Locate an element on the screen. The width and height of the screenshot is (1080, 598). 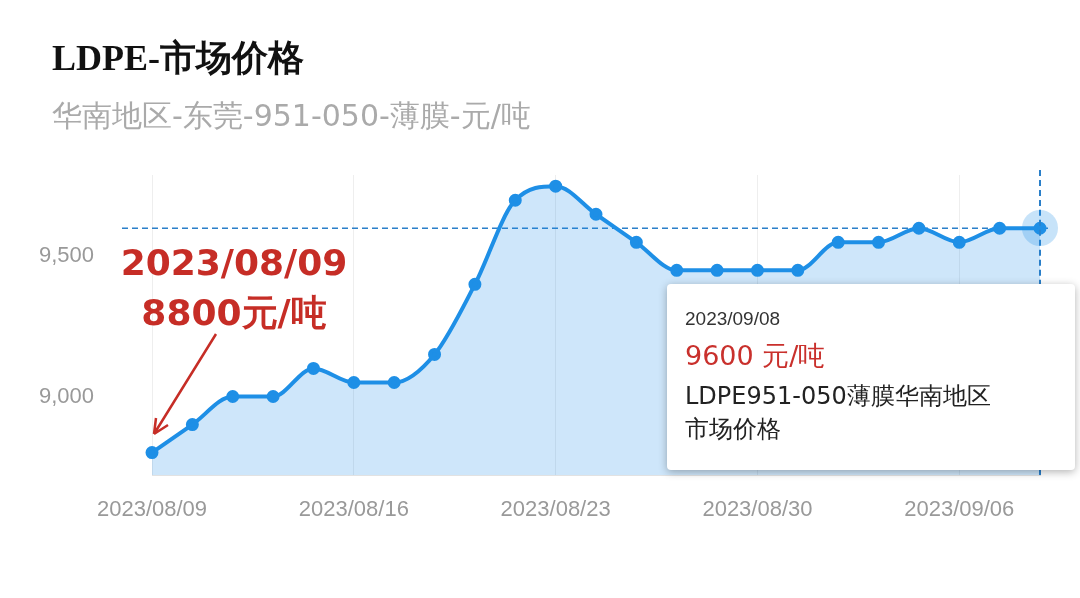
x-tick-label: 2023/08/23 is located at coordinates (555, 509).